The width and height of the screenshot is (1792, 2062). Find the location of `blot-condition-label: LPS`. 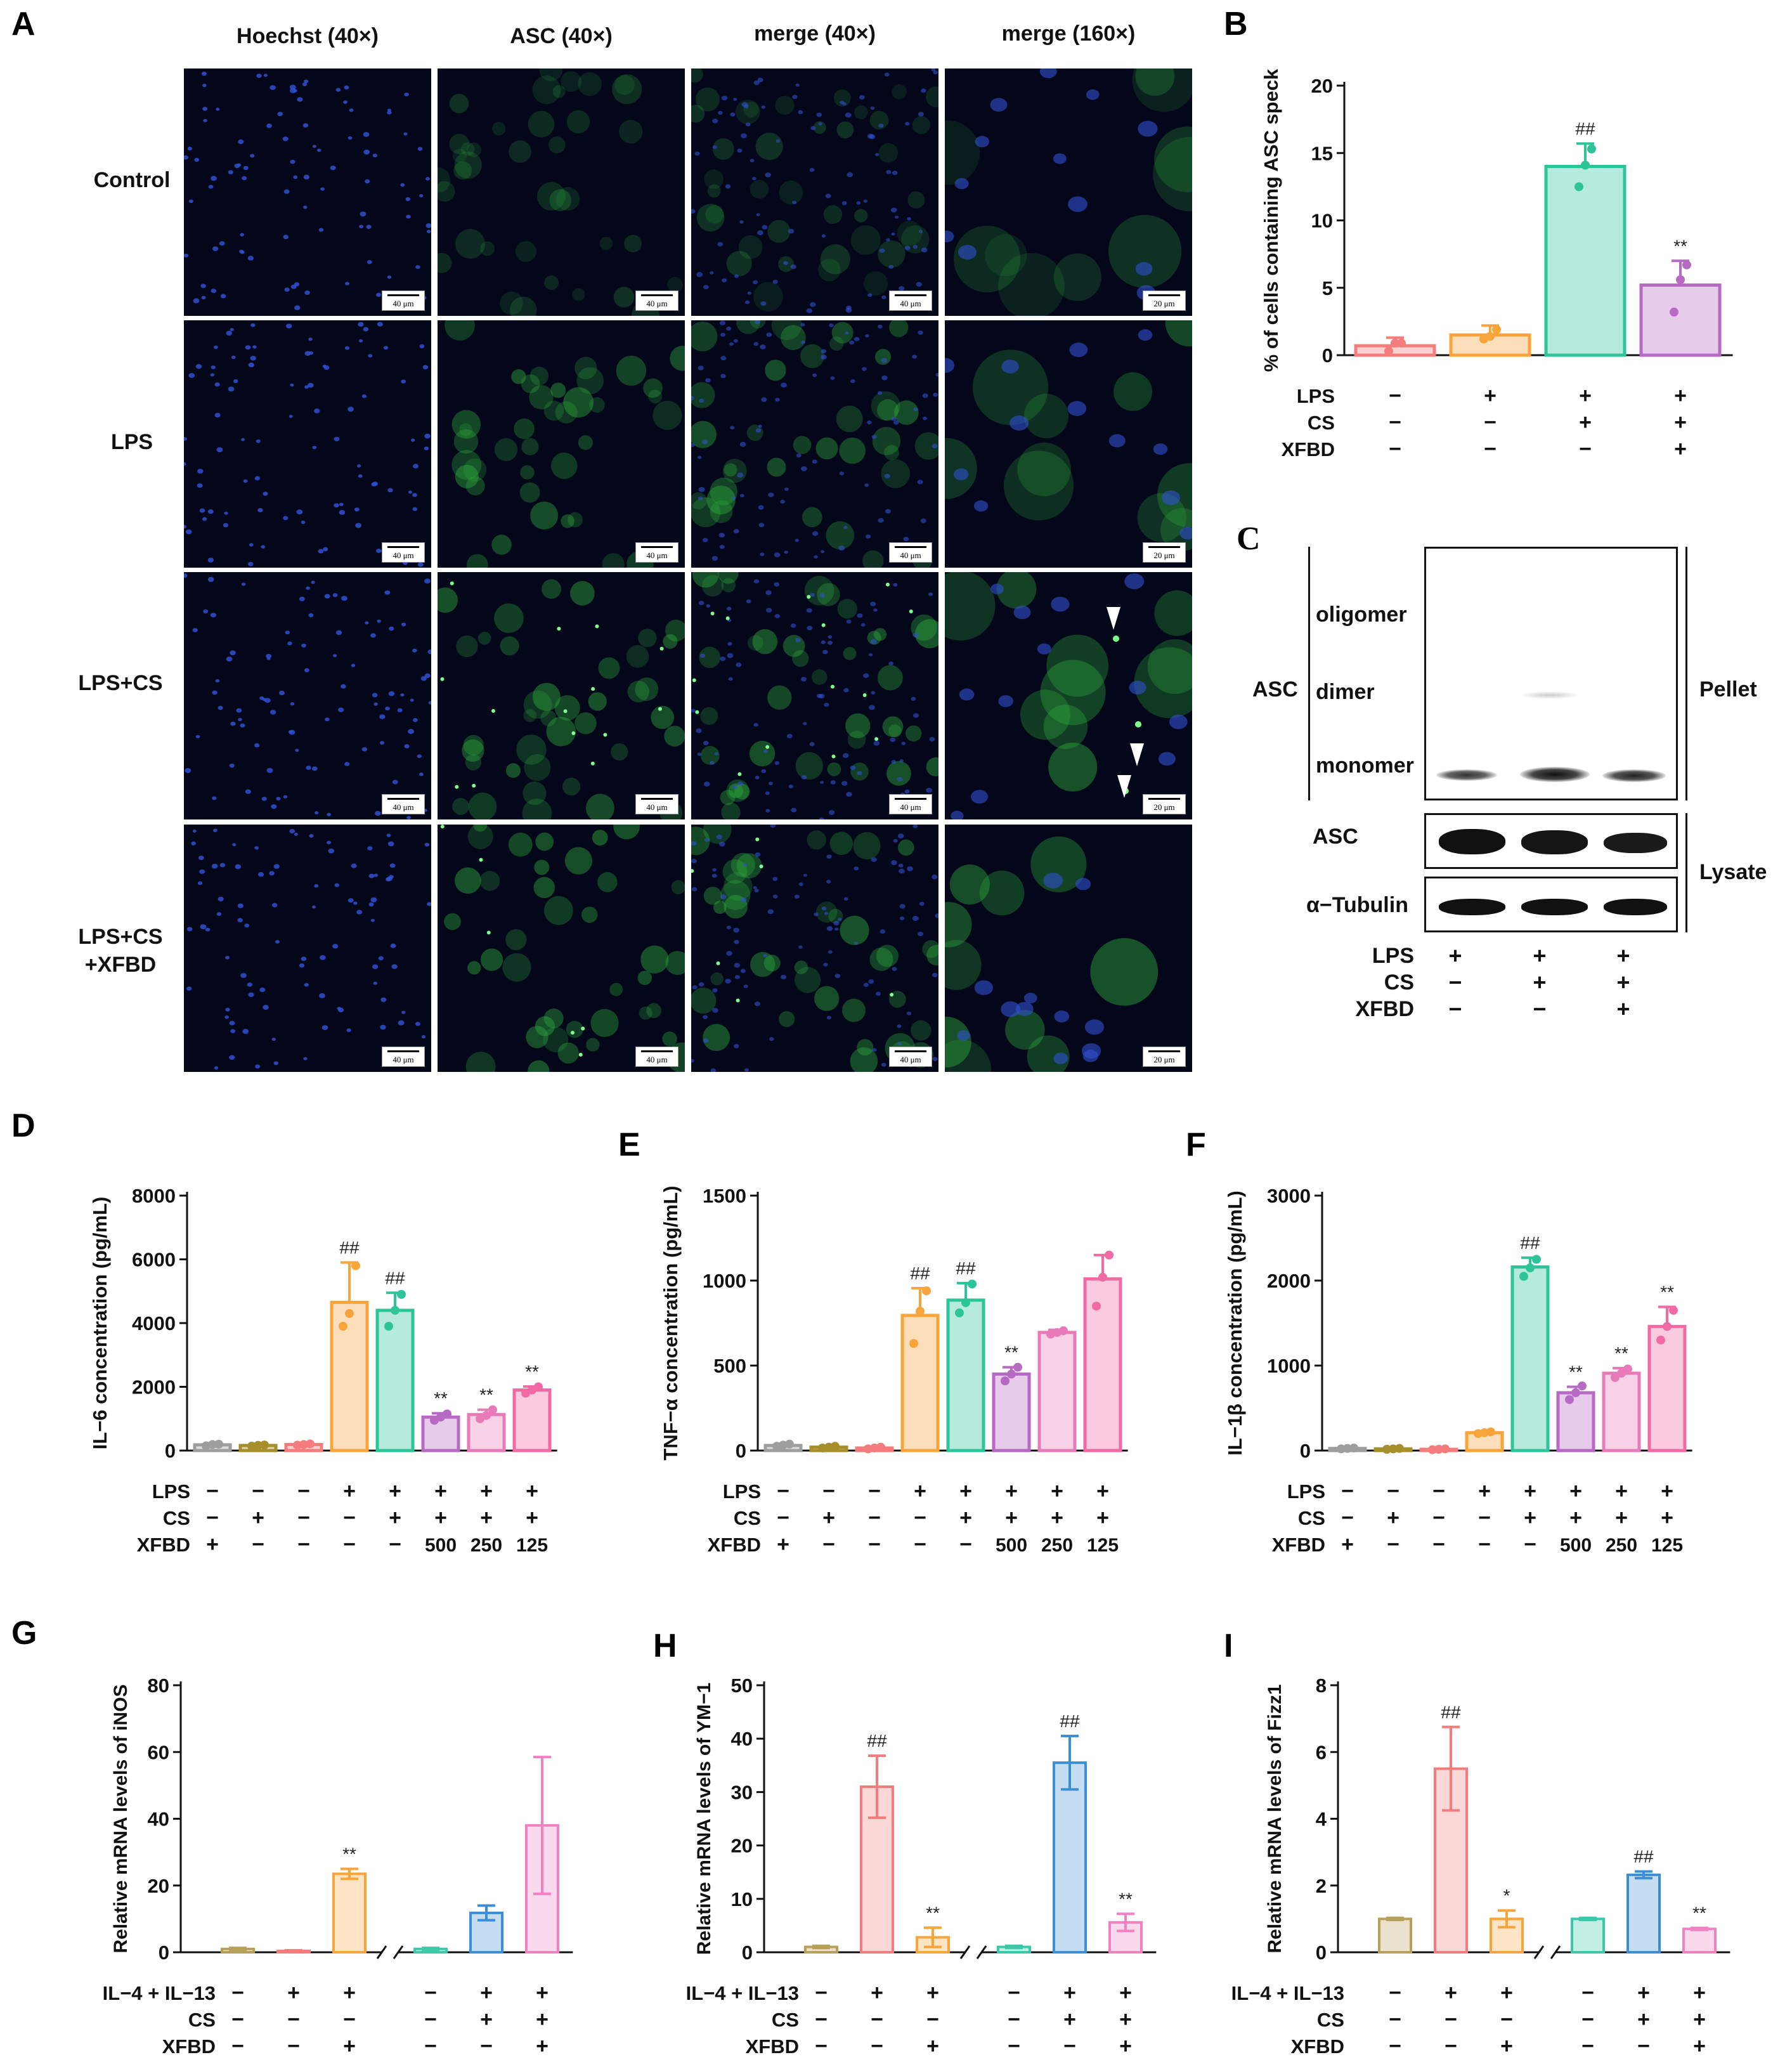

blot-condition-label: LPS is located at coordinates (1393, 956).